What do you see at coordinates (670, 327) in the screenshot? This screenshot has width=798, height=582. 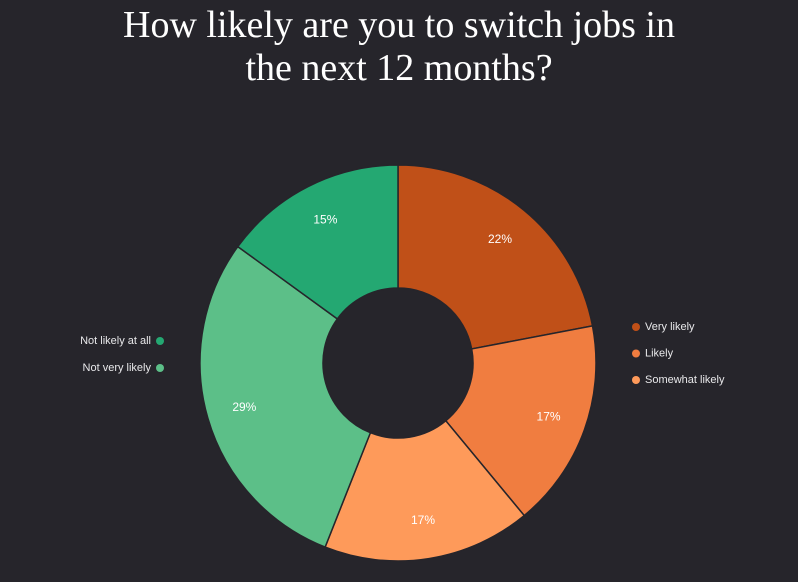 I see `legend-label: Very likely` at bounding box center [670, 327].